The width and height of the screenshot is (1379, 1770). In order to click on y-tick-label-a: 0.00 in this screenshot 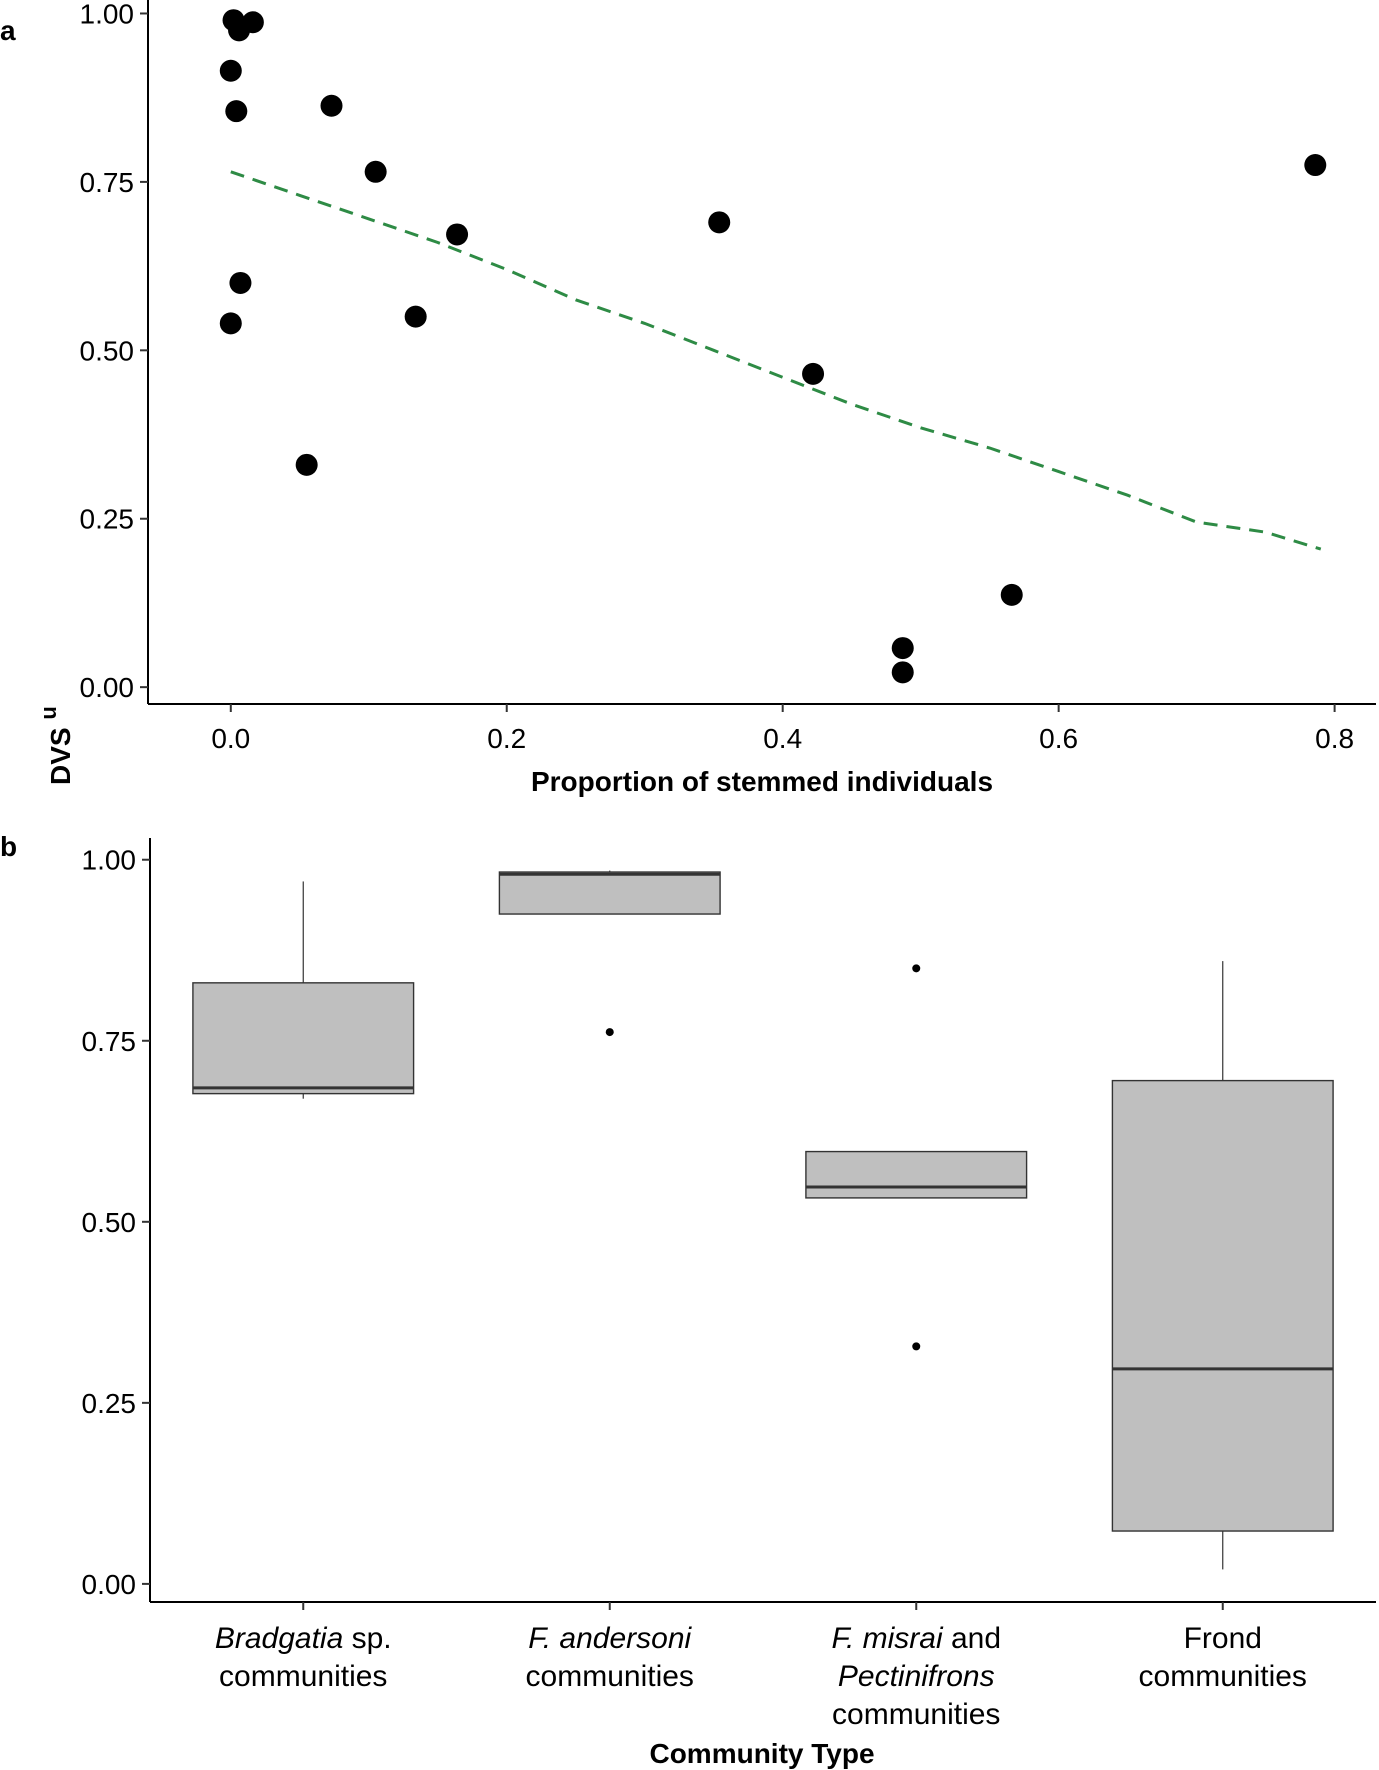, I will do `click(107, 687)`.